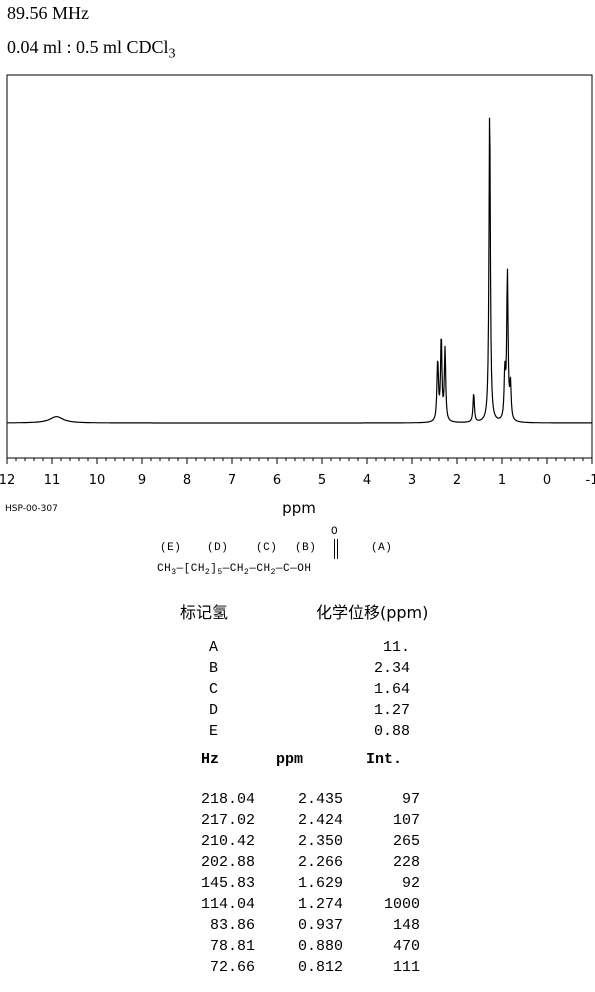  Describe the element at coordinates (391, 689) in the screenshot. I see `assignment-shift: 1.64` at that location.